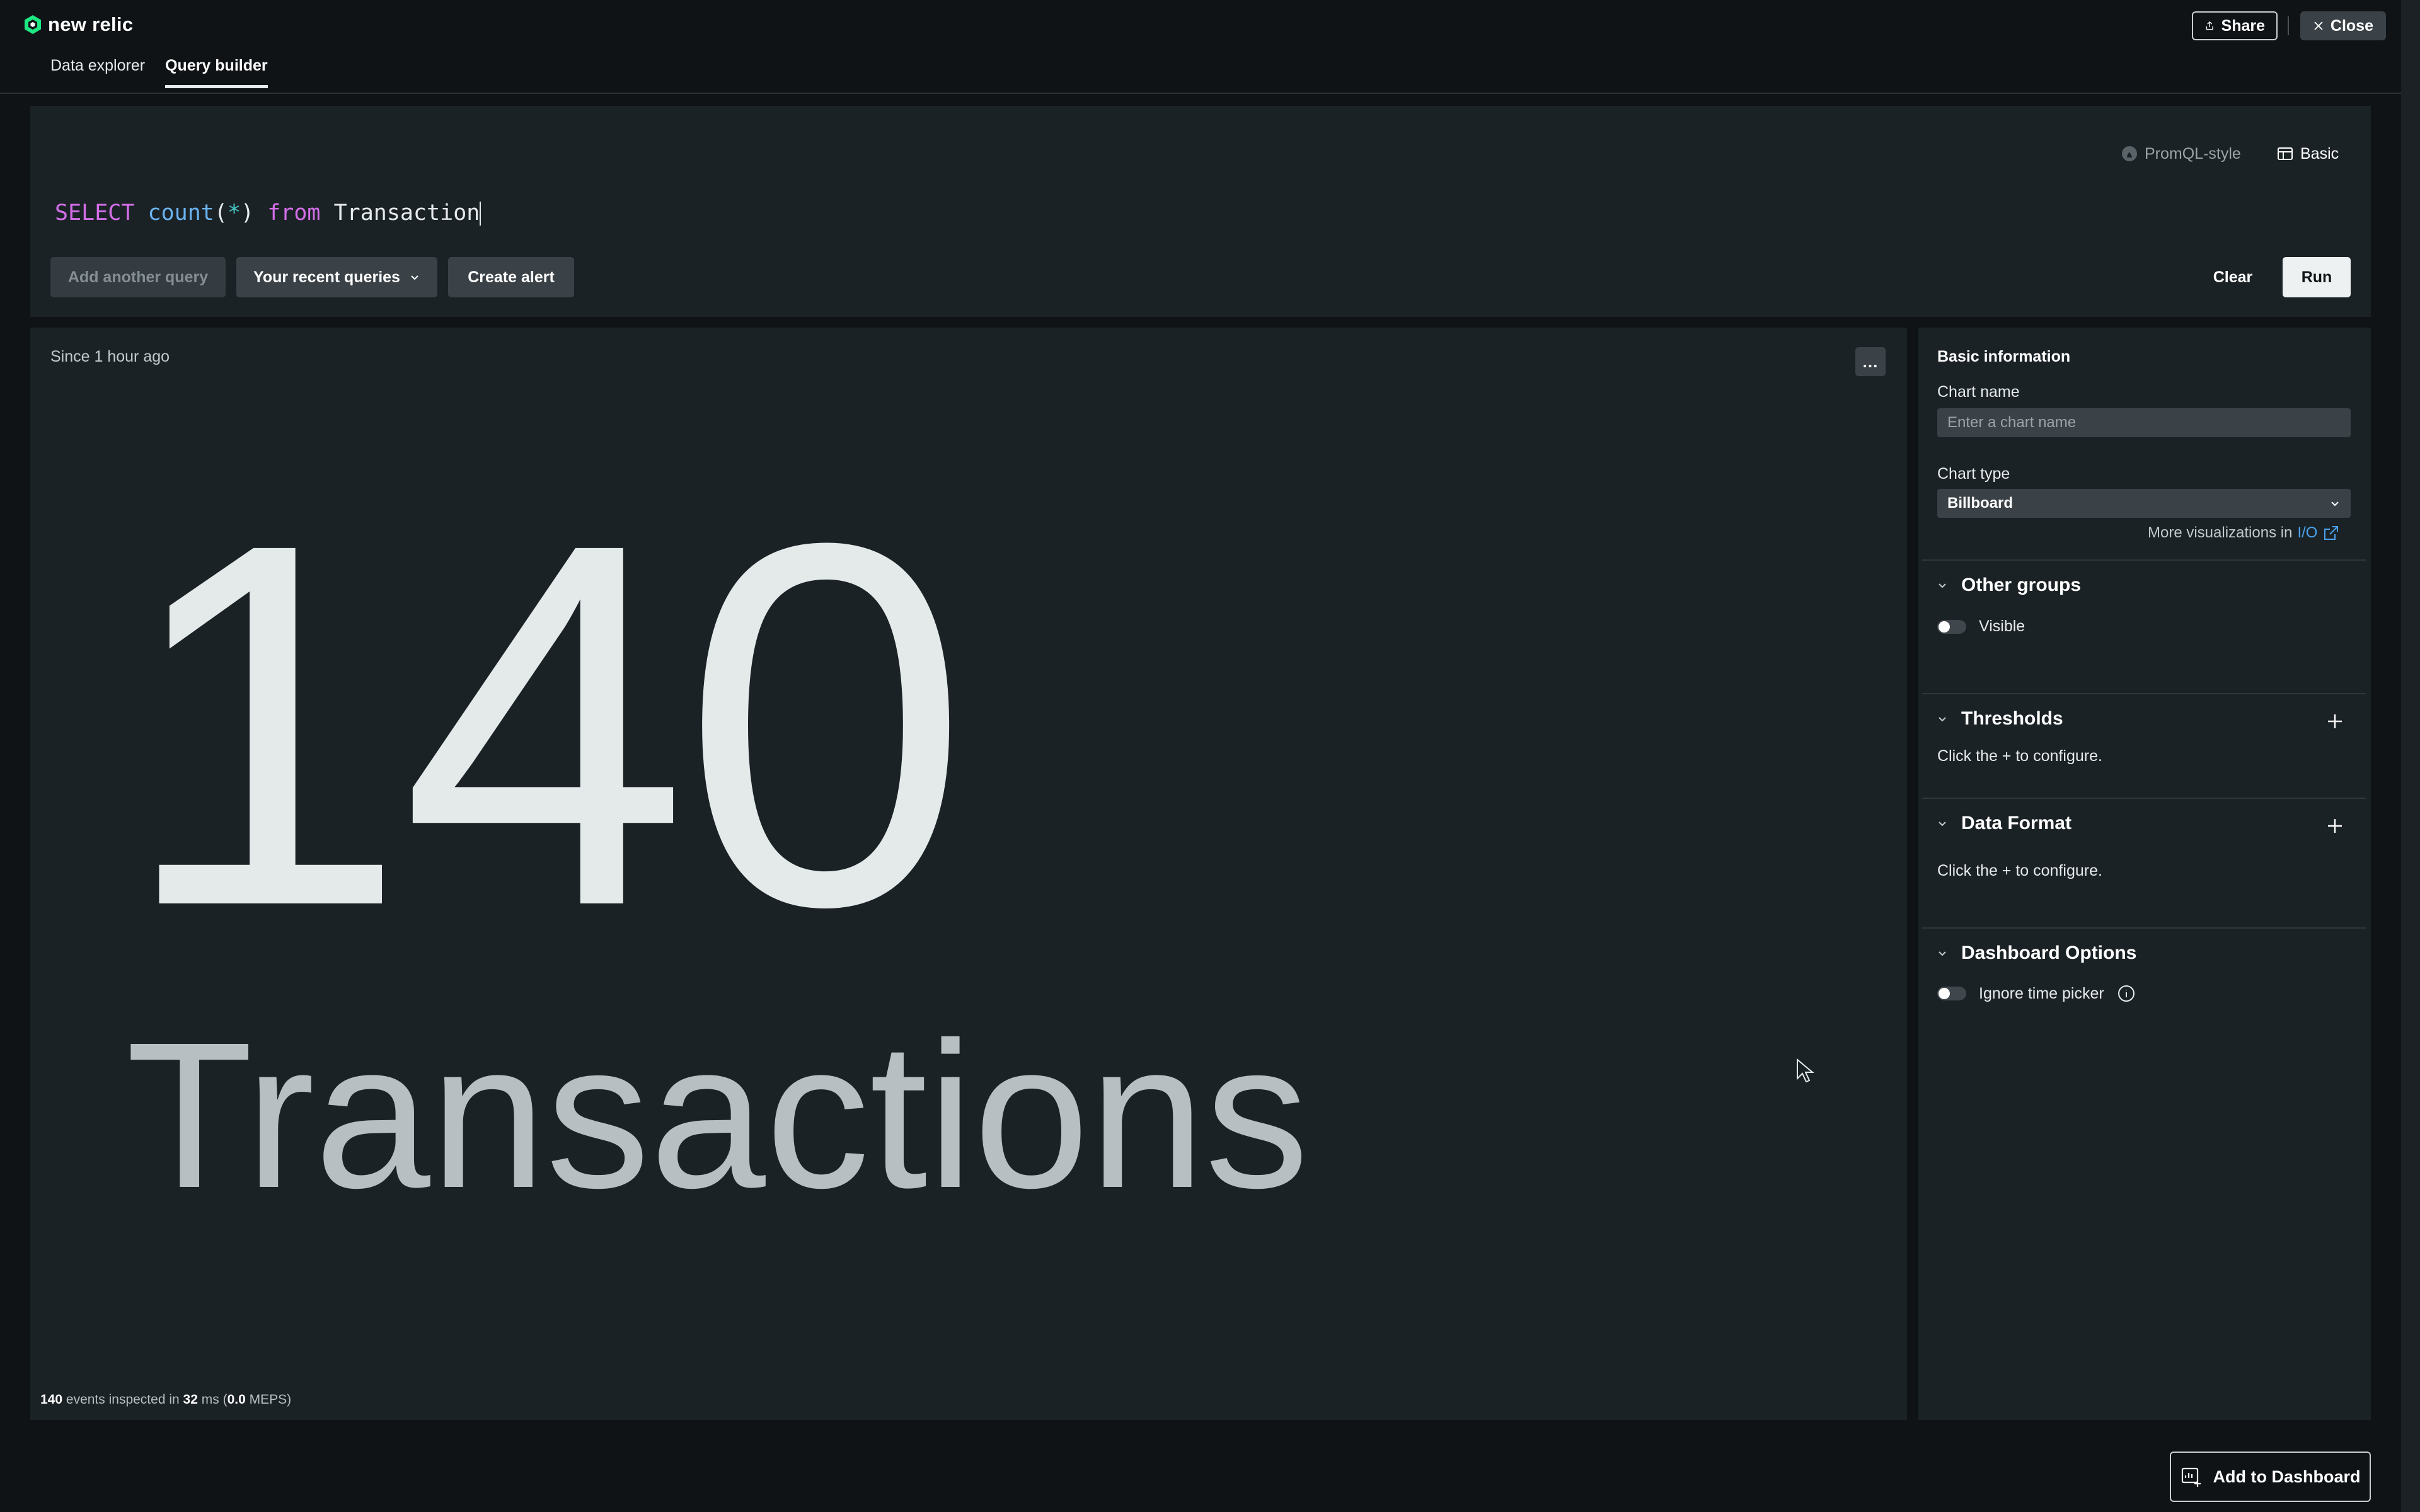 This screenshot has height=1512, width=2420. What do you see at coordinates (2221, 532) in the screenshot?
I see `more-viz-text: More visualizations in` at bounding box center [2221, 532].